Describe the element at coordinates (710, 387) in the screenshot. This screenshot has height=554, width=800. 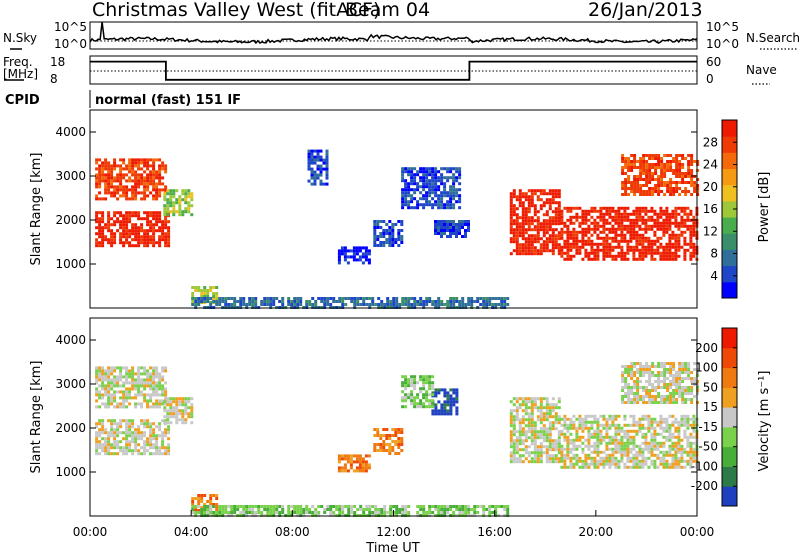
I see `colorbar-tick-label: 50` at that location.